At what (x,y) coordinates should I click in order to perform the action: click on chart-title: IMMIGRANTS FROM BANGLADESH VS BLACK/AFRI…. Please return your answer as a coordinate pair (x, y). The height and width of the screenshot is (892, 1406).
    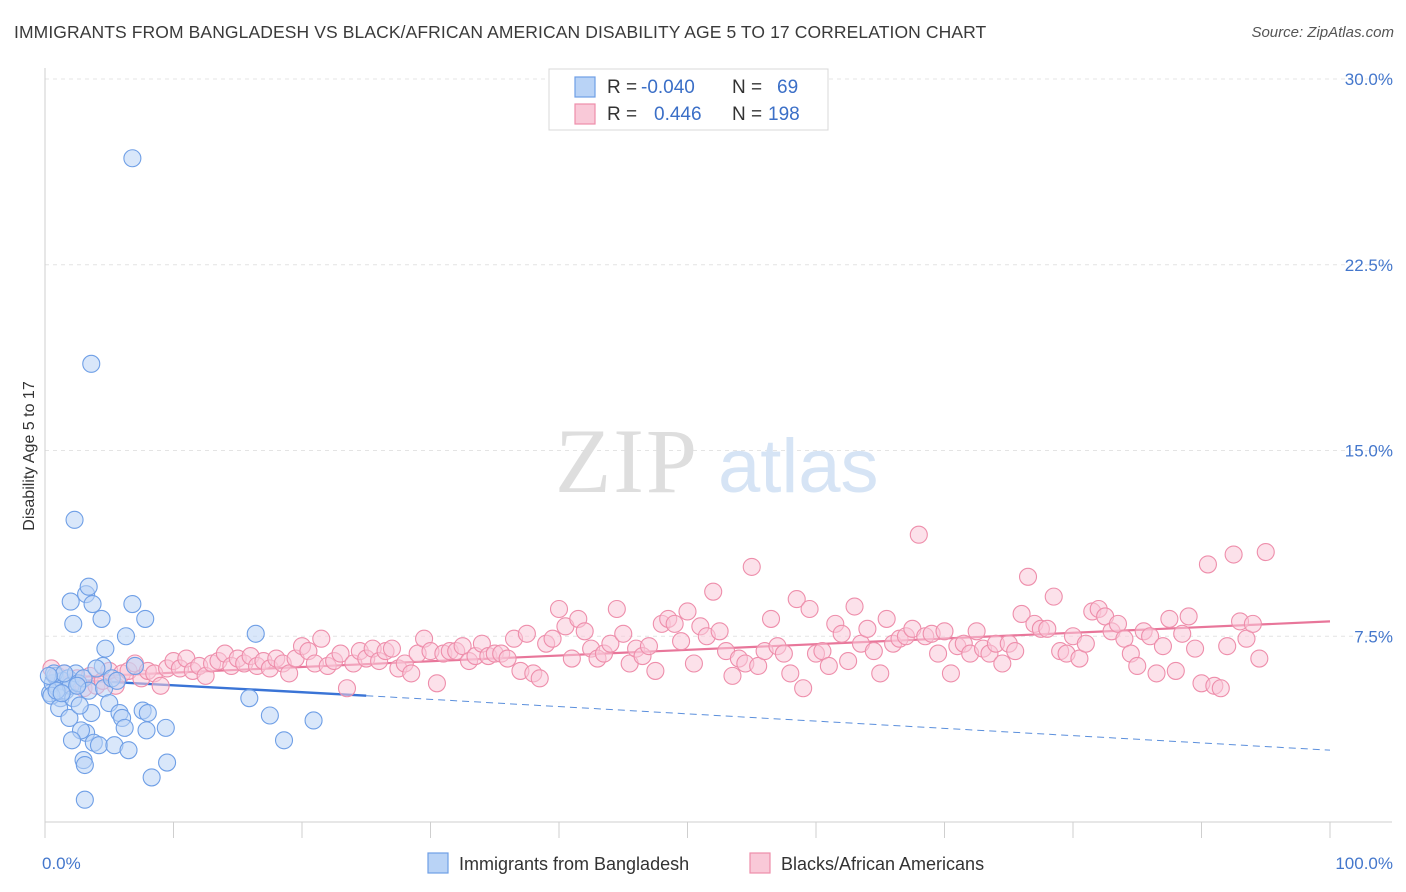
    Looking at the image, I should click on (500, 32).